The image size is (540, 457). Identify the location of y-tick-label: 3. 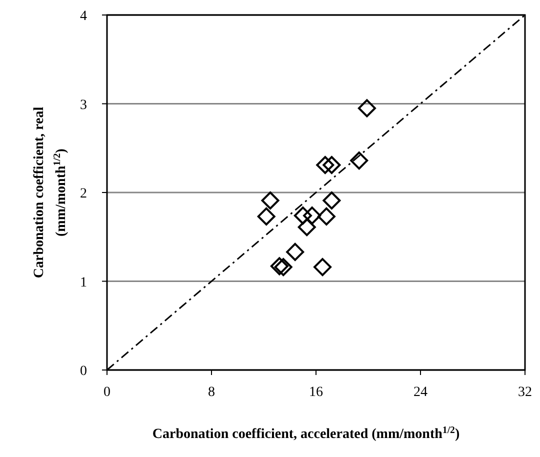
(83, 105).